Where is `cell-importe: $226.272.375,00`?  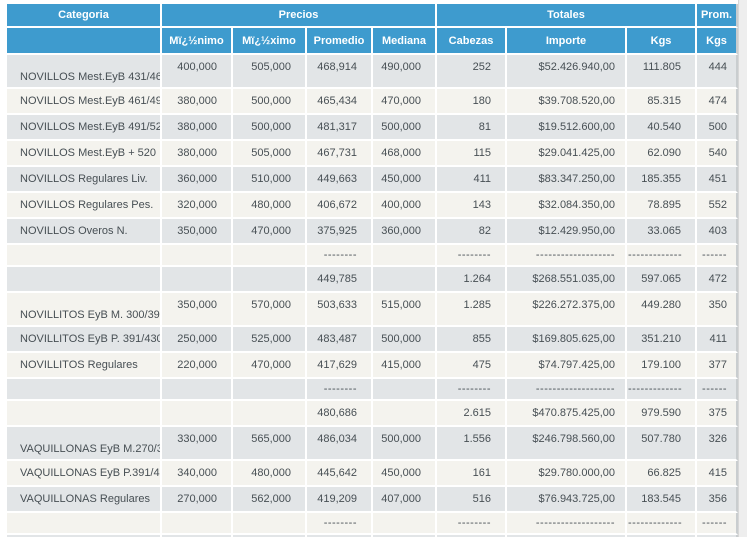
cell-importe: $226.272.375,00 is located at coordinates (567, 310).